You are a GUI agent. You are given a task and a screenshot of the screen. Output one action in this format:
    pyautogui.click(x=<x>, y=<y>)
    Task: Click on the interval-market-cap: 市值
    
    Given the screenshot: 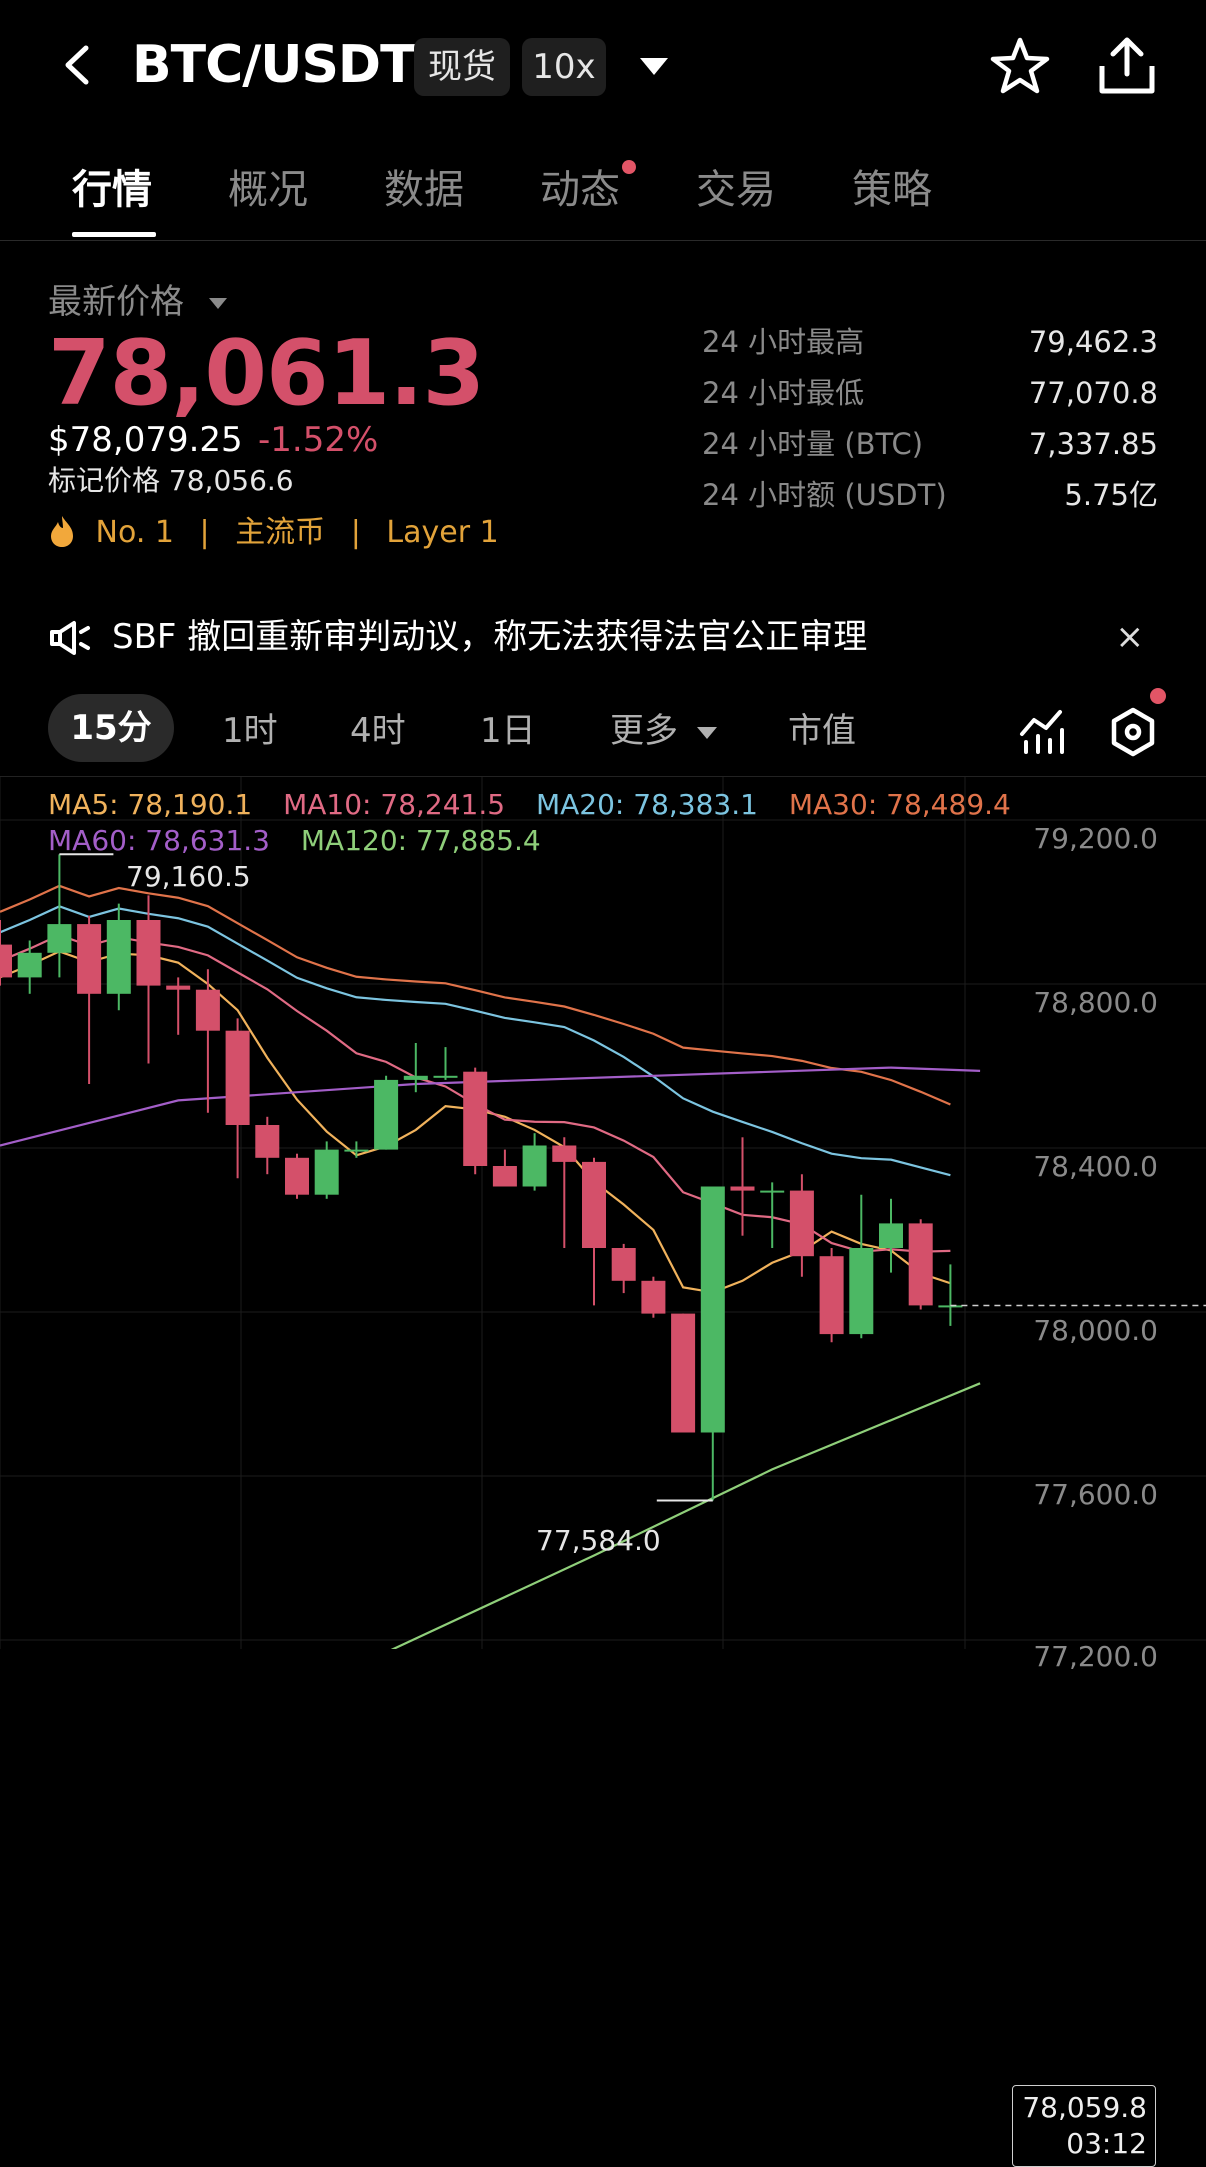 What is the action you would take?
    pyautogui.click(x=822, y=731)
    